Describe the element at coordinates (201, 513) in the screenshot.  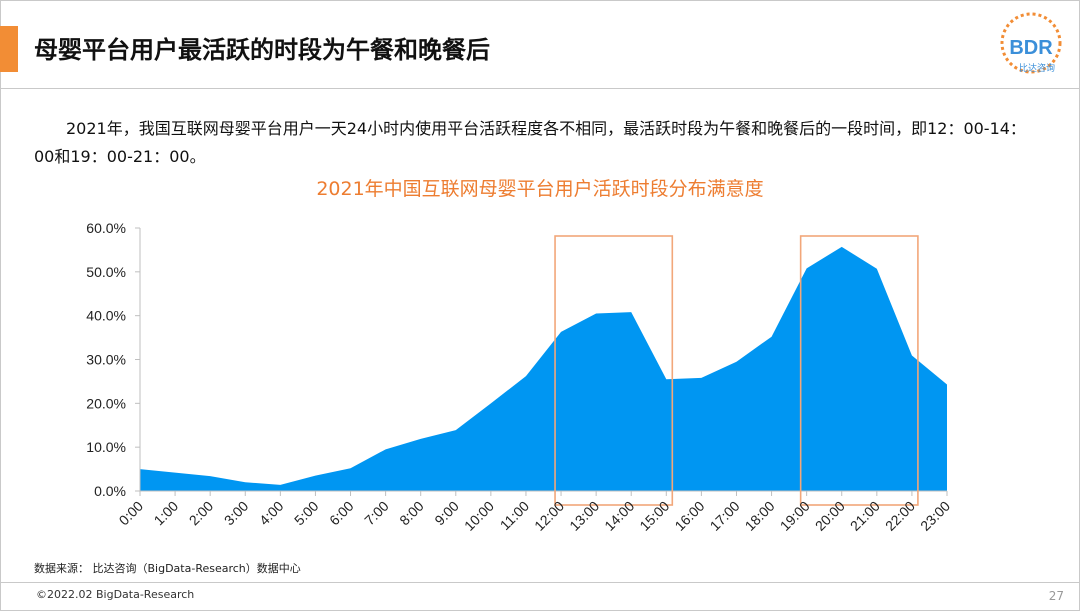
I see `x-tick-label: 2:00` at that location.